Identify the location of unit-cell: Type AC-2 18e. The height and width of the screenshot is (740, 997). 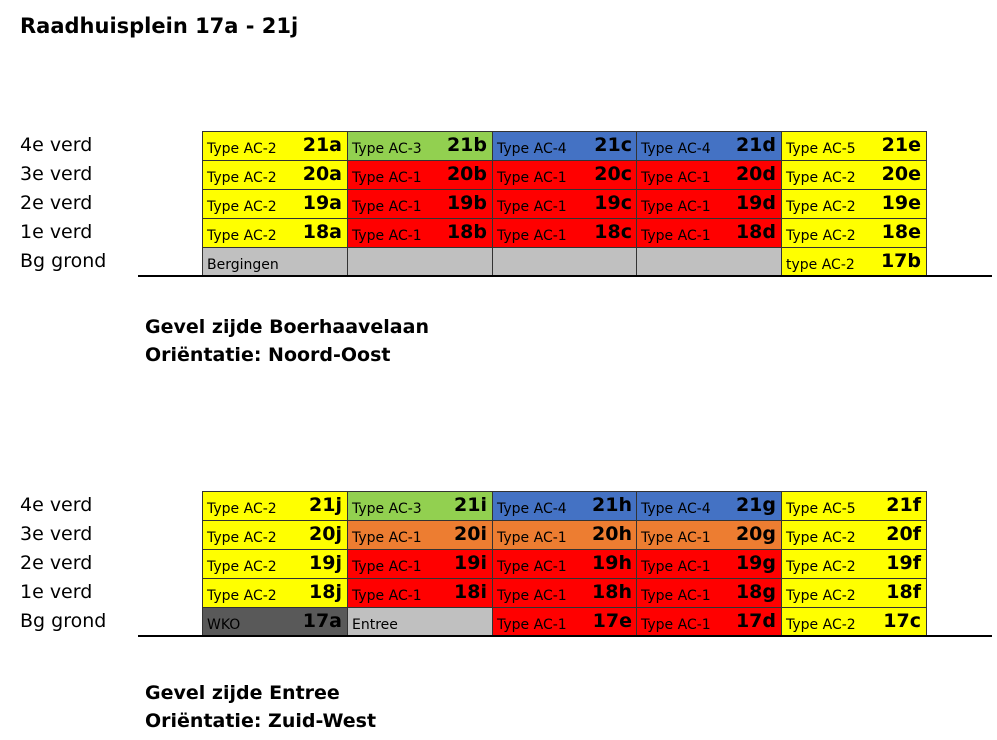
(854, 233).